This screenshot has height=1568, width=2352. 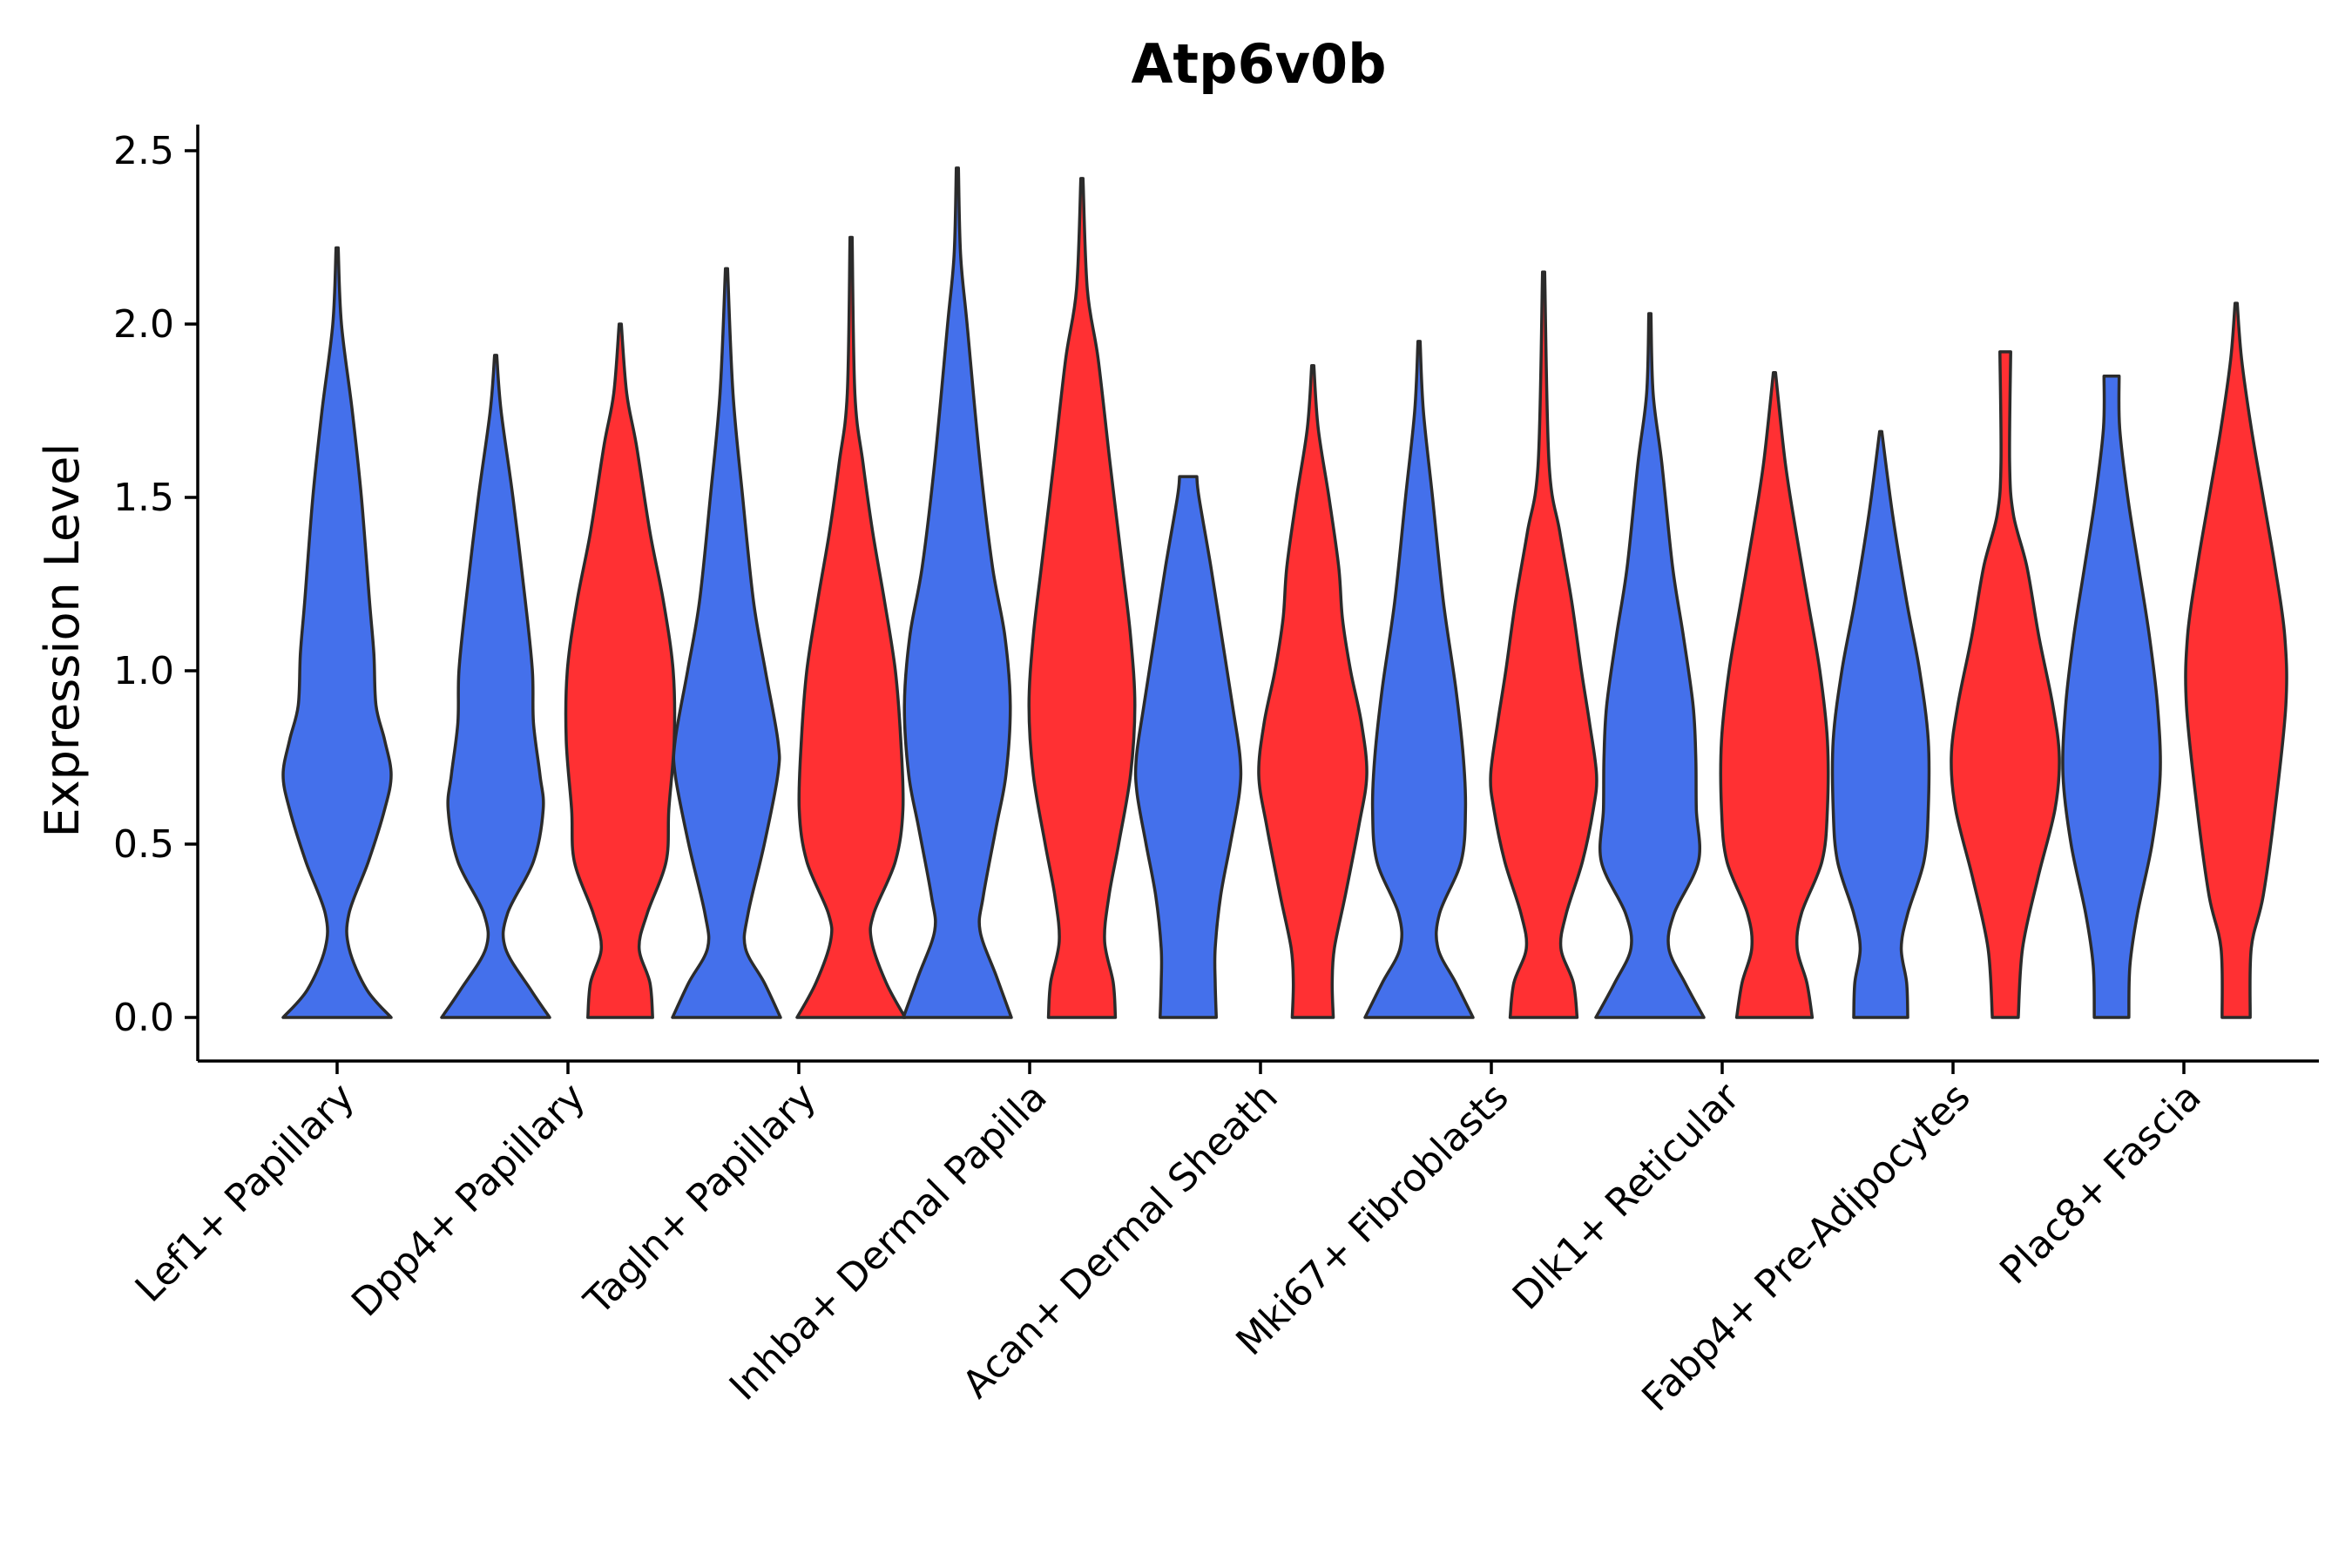 I want to click on x-tick-label: Tagln+ Papillary, so click(x=700, y=1199).